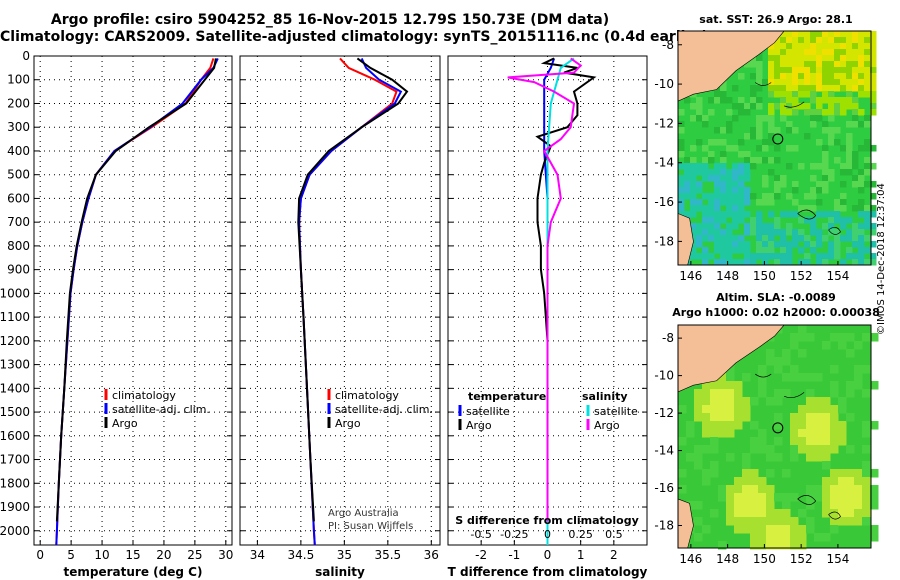 This screenshot has height=580, width=900. Describe the element at coordinates (344, 555) in the screenshot. I see `x-tick-label: 35` at that location.